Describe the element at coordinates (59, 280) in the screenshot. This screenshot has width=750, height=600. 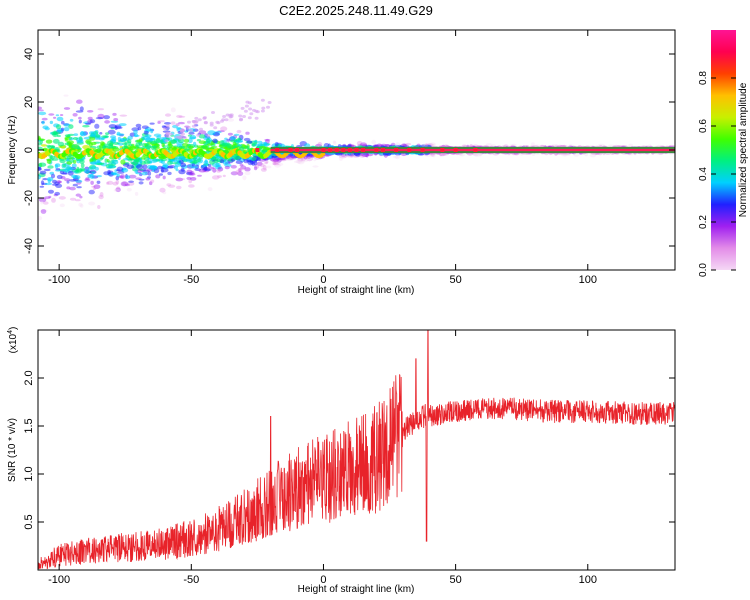
I see `x-tick-label: -100` at that location.